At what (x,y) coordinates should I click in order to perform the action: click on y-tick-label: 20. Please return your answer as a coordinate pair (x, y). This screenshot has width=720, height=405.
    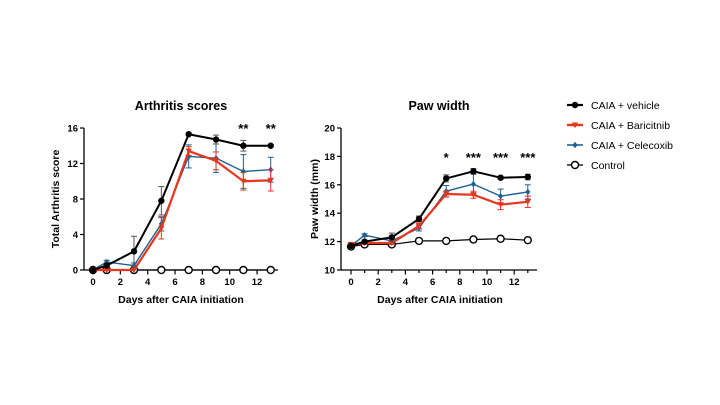
    Looking at the image, I should click on (329, 129).